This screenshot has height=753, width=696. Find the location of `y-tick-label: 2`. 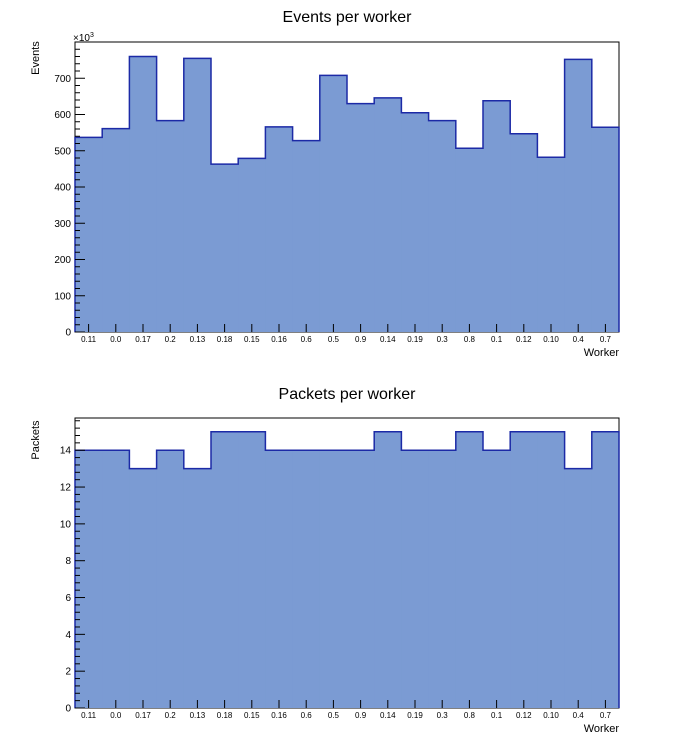

y-tick-label: 2 is located at coordinates (68, 672).